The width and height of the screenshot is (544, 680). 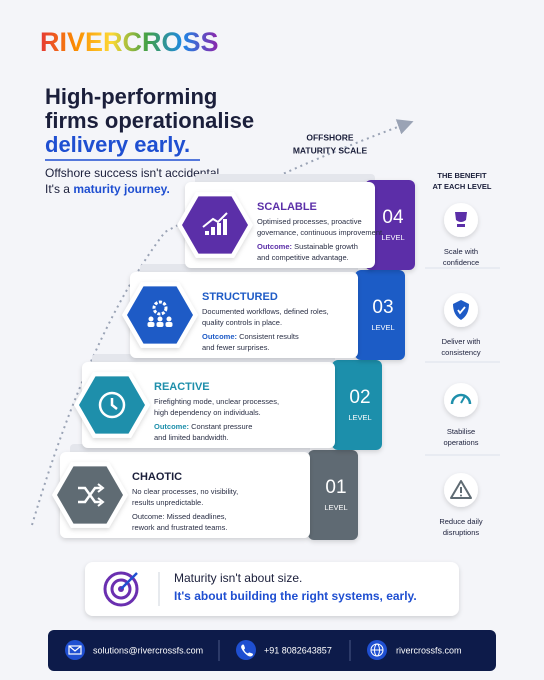 I want to click on benefit-text: Scale with, so click(x=461, y=251).